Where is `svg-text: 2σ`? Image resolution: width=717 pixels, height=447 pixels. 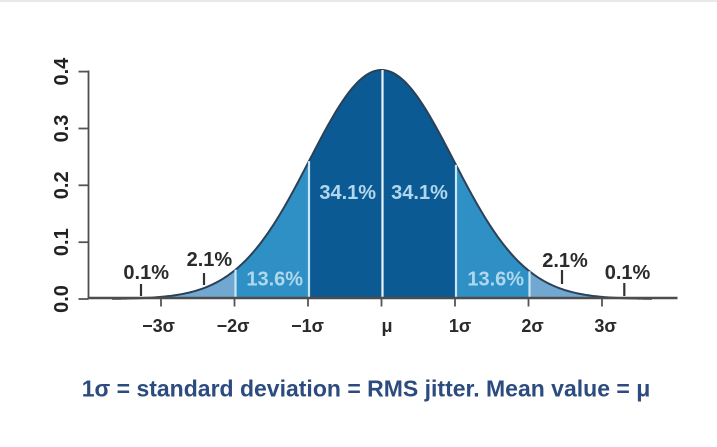
svg-text: 2σ is located at coordinates (532, 326).